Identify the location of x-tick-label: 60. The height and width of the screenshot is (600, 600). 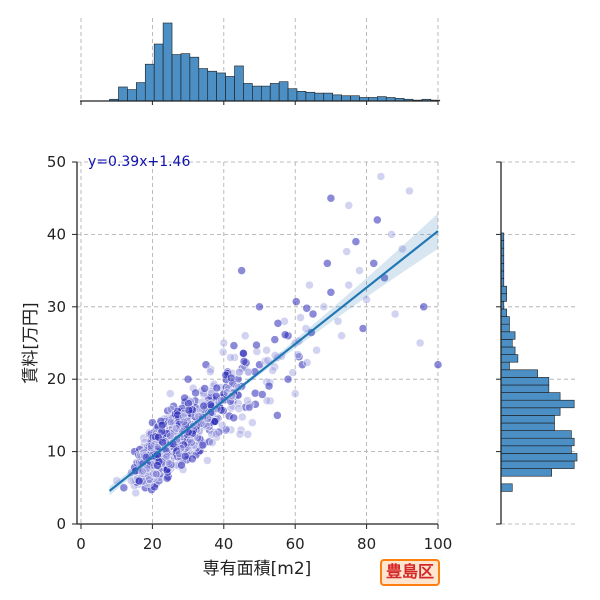
(295, 544).